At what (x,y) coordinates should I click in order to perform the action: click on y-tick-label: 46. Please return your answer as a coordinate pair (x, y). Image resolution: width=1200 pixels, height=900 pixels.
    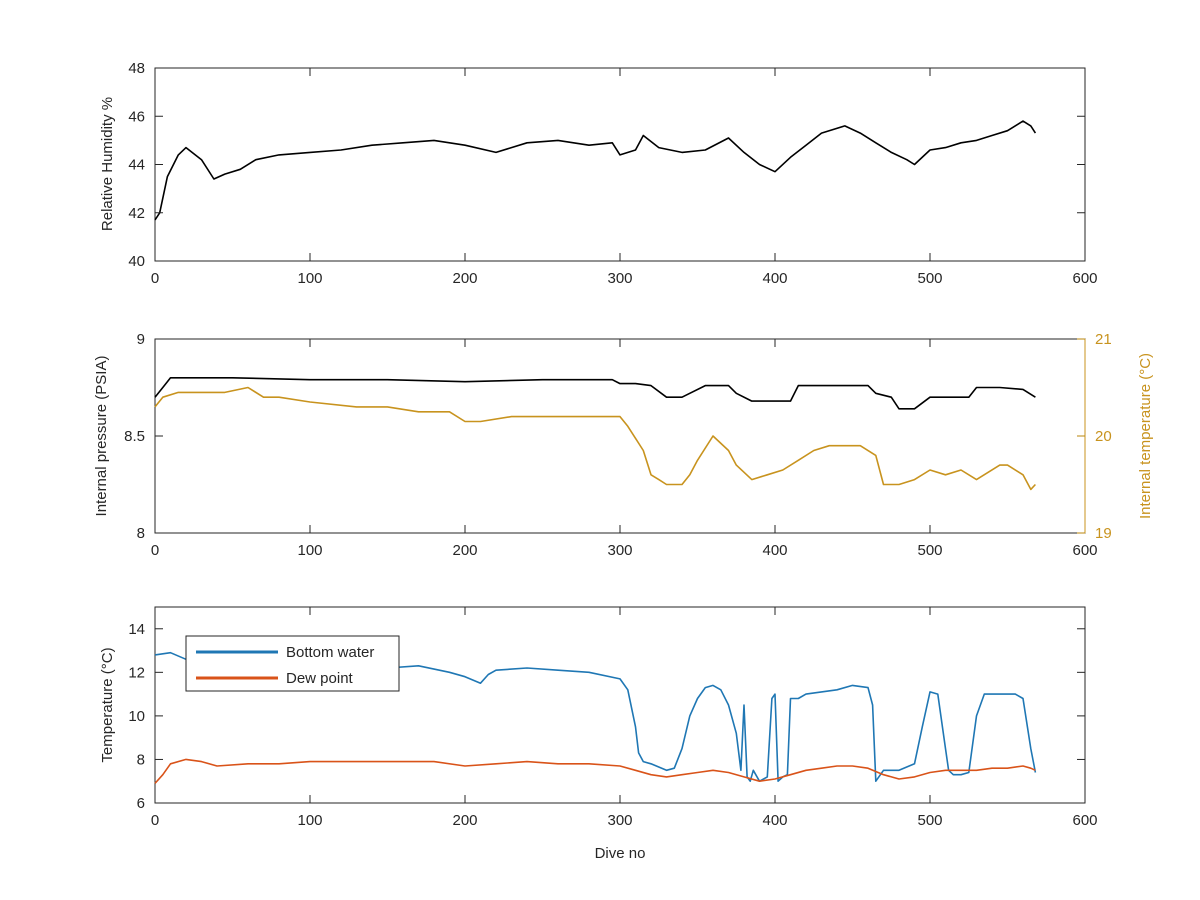
    Looking at the image, I should click on (136, 116).